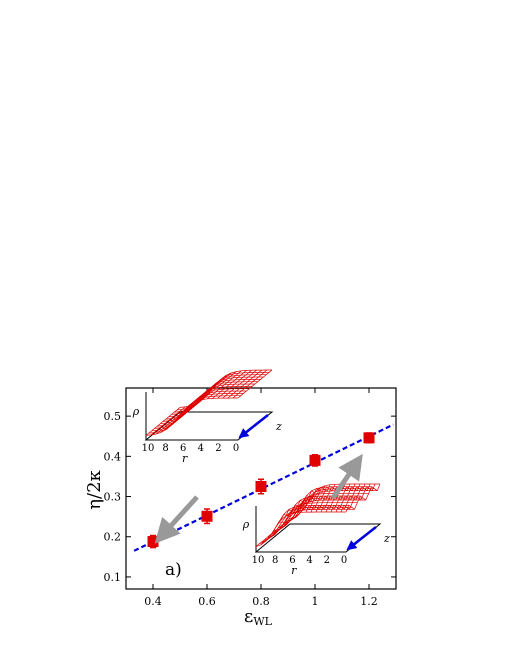 Image resolution: width=510 pixels, height=660 pixels. Describe the element at coordinates (113, 416) in the screenshot. I see `y-tick-label: 0.5` at that location.